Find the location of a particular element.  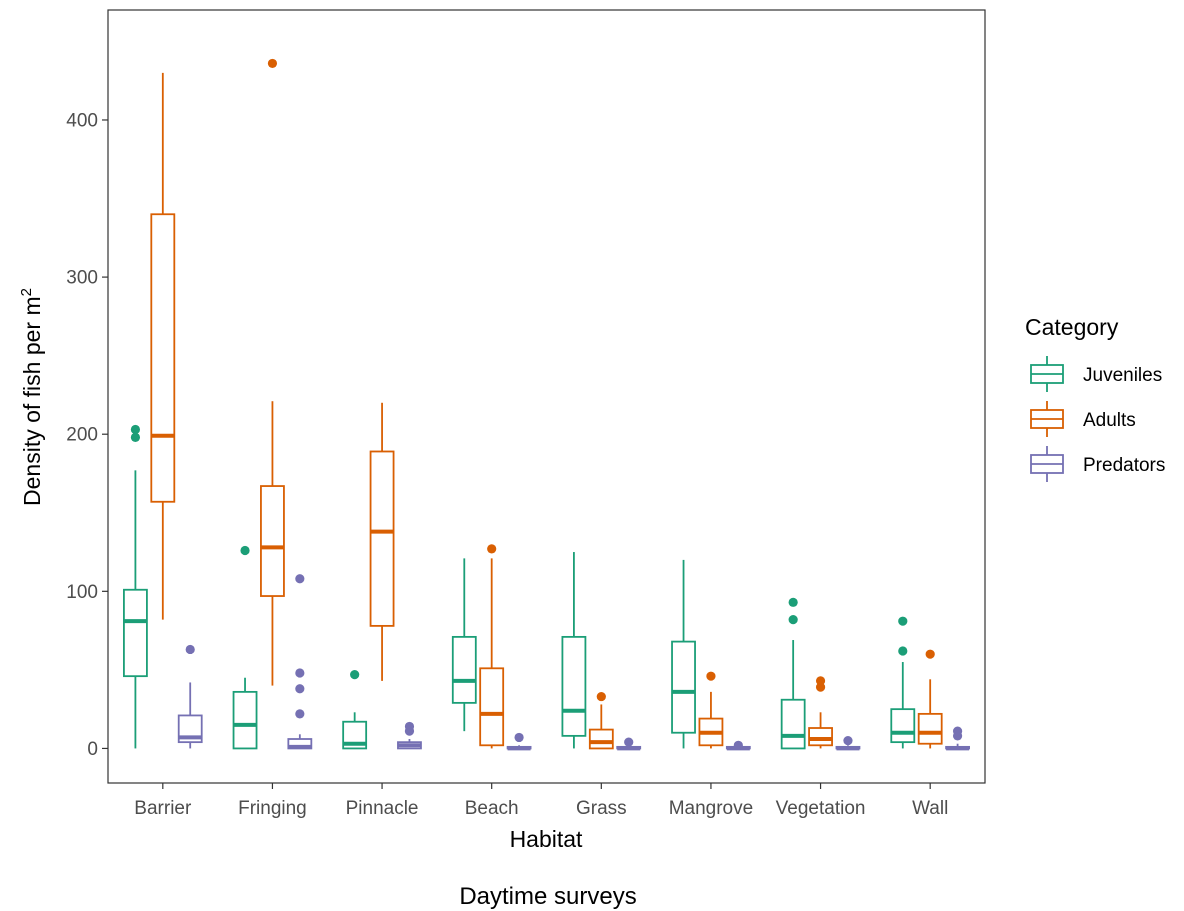

x-axis-title: Habitat is located at coordinates (546, 839).